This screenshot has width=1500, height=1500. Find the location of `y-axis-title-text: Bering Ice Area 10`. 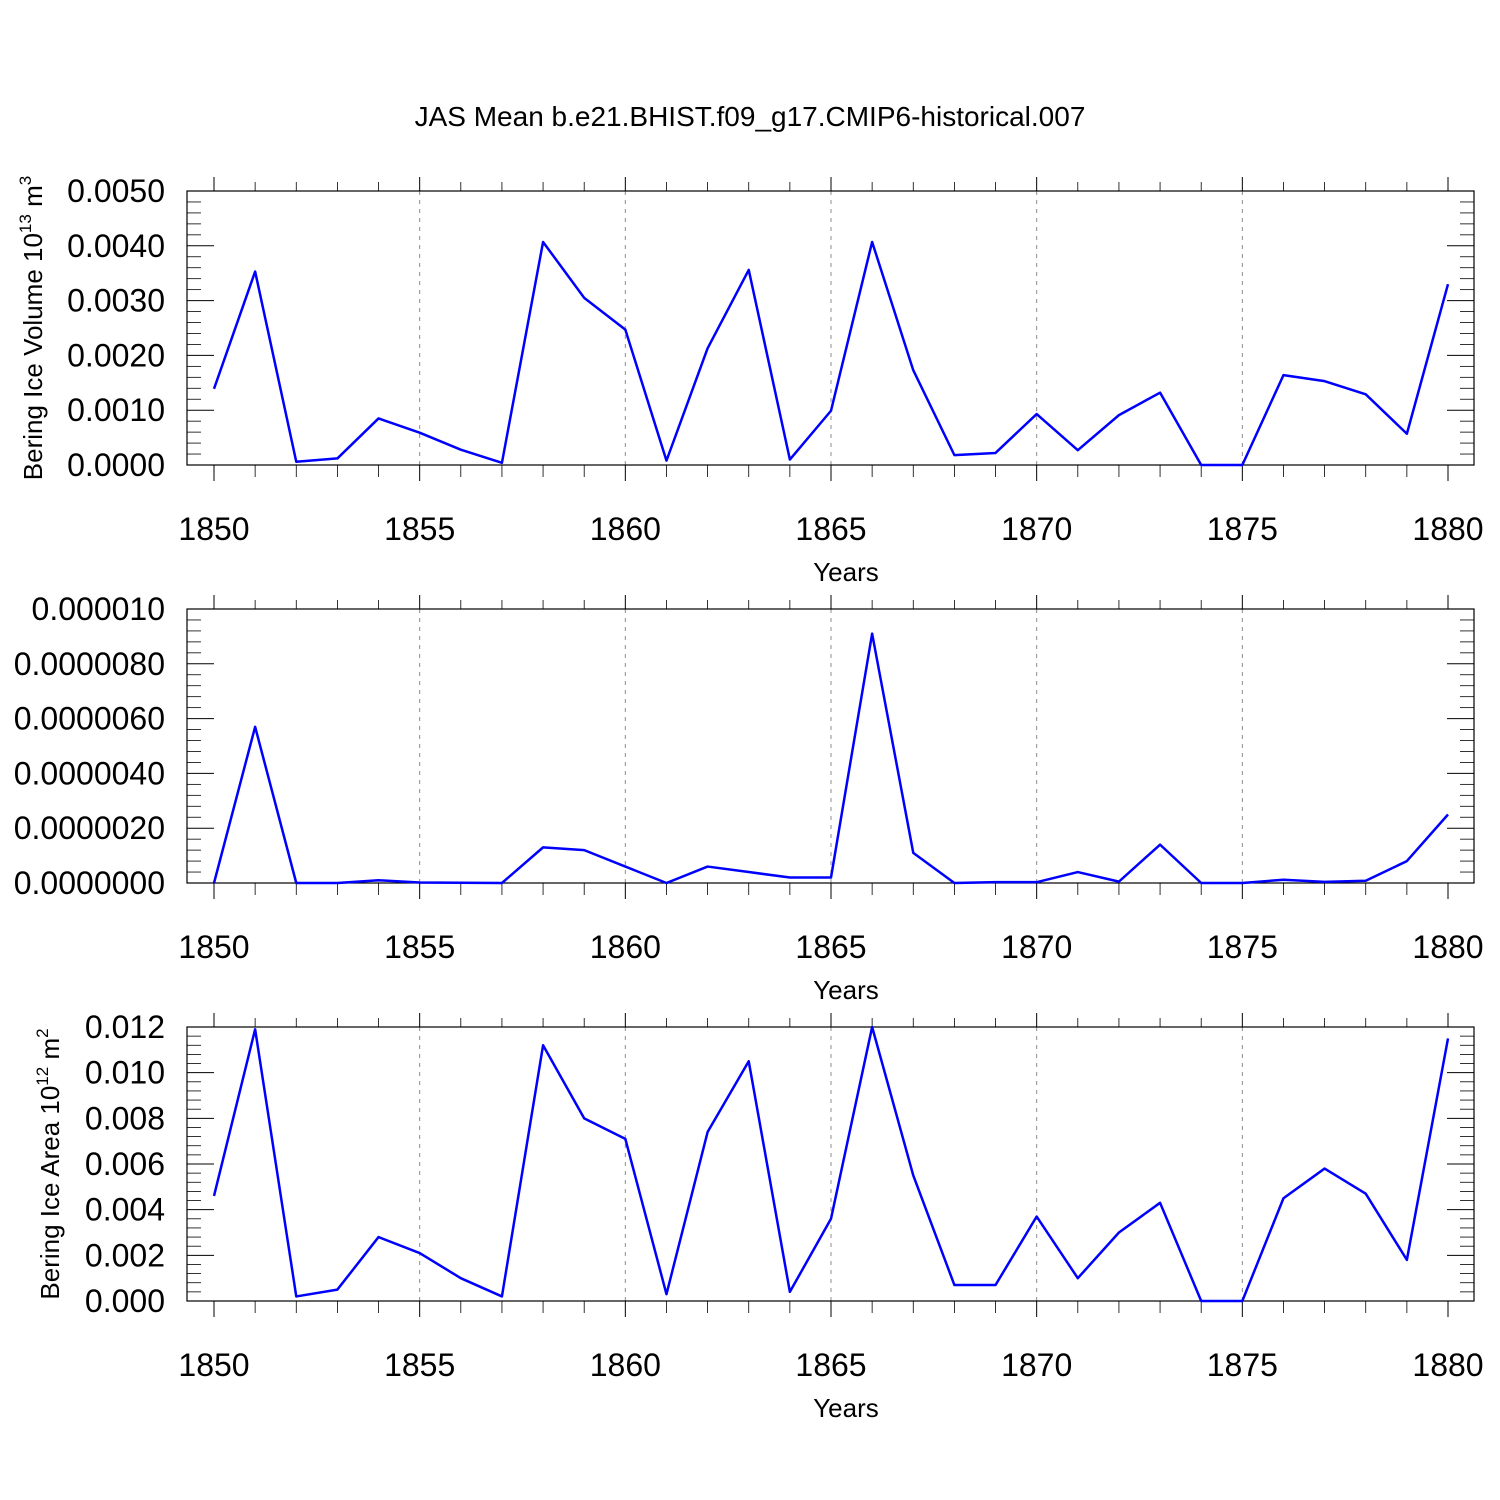

y-axis-title-text: Bering Ice Area 10 is located at coordinates (50, 1193).